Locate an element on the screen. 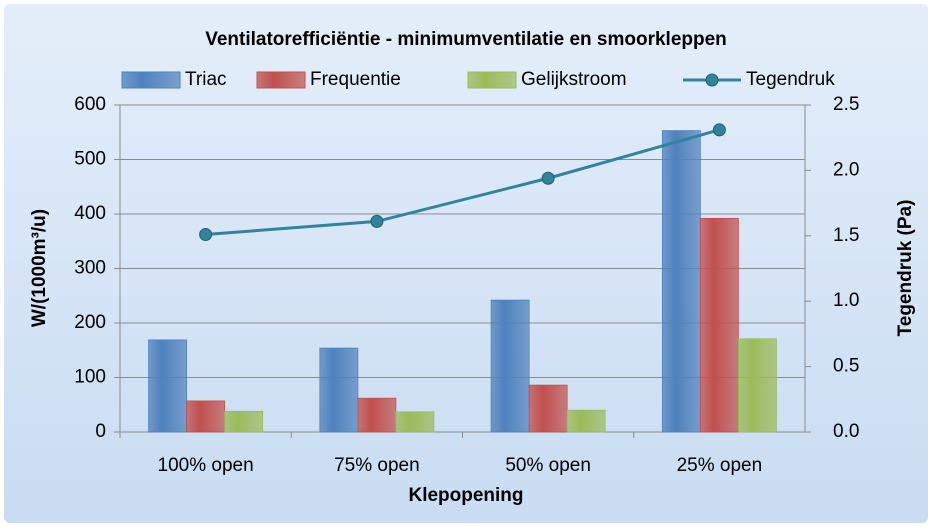 Image resolution: width=932 pixels, height=527 pixels. y-axis-title: W/(1000m³/u) is located at coordinates (39, 268).